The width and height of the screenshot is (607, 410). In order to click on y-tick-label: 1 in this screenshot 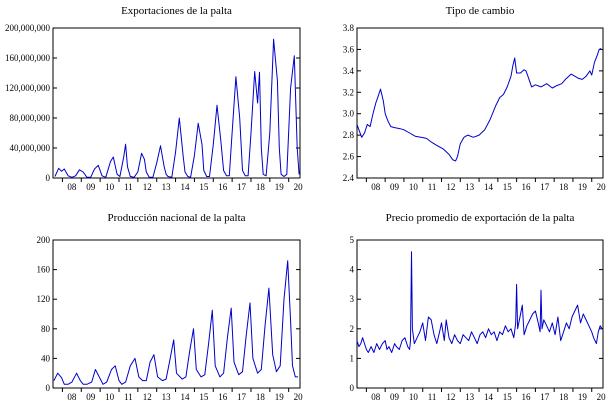, I will do `click(352, 358)`.